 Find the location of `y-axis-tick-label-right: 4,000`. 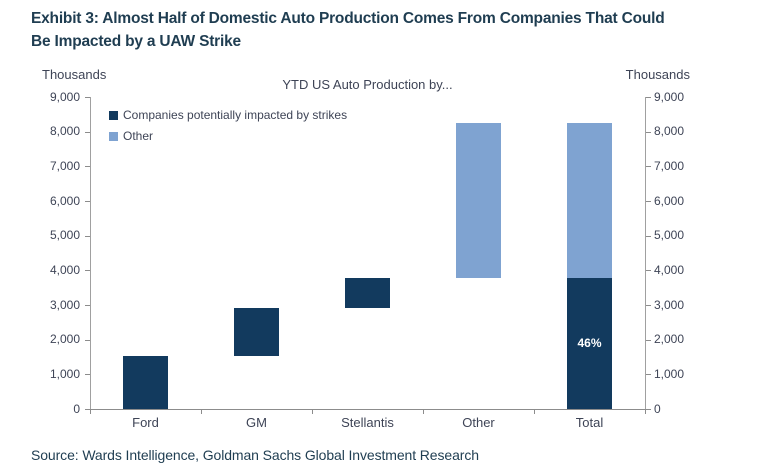

y-axis-tick-label-right: 4,000 is located at coordinates (669, 269).